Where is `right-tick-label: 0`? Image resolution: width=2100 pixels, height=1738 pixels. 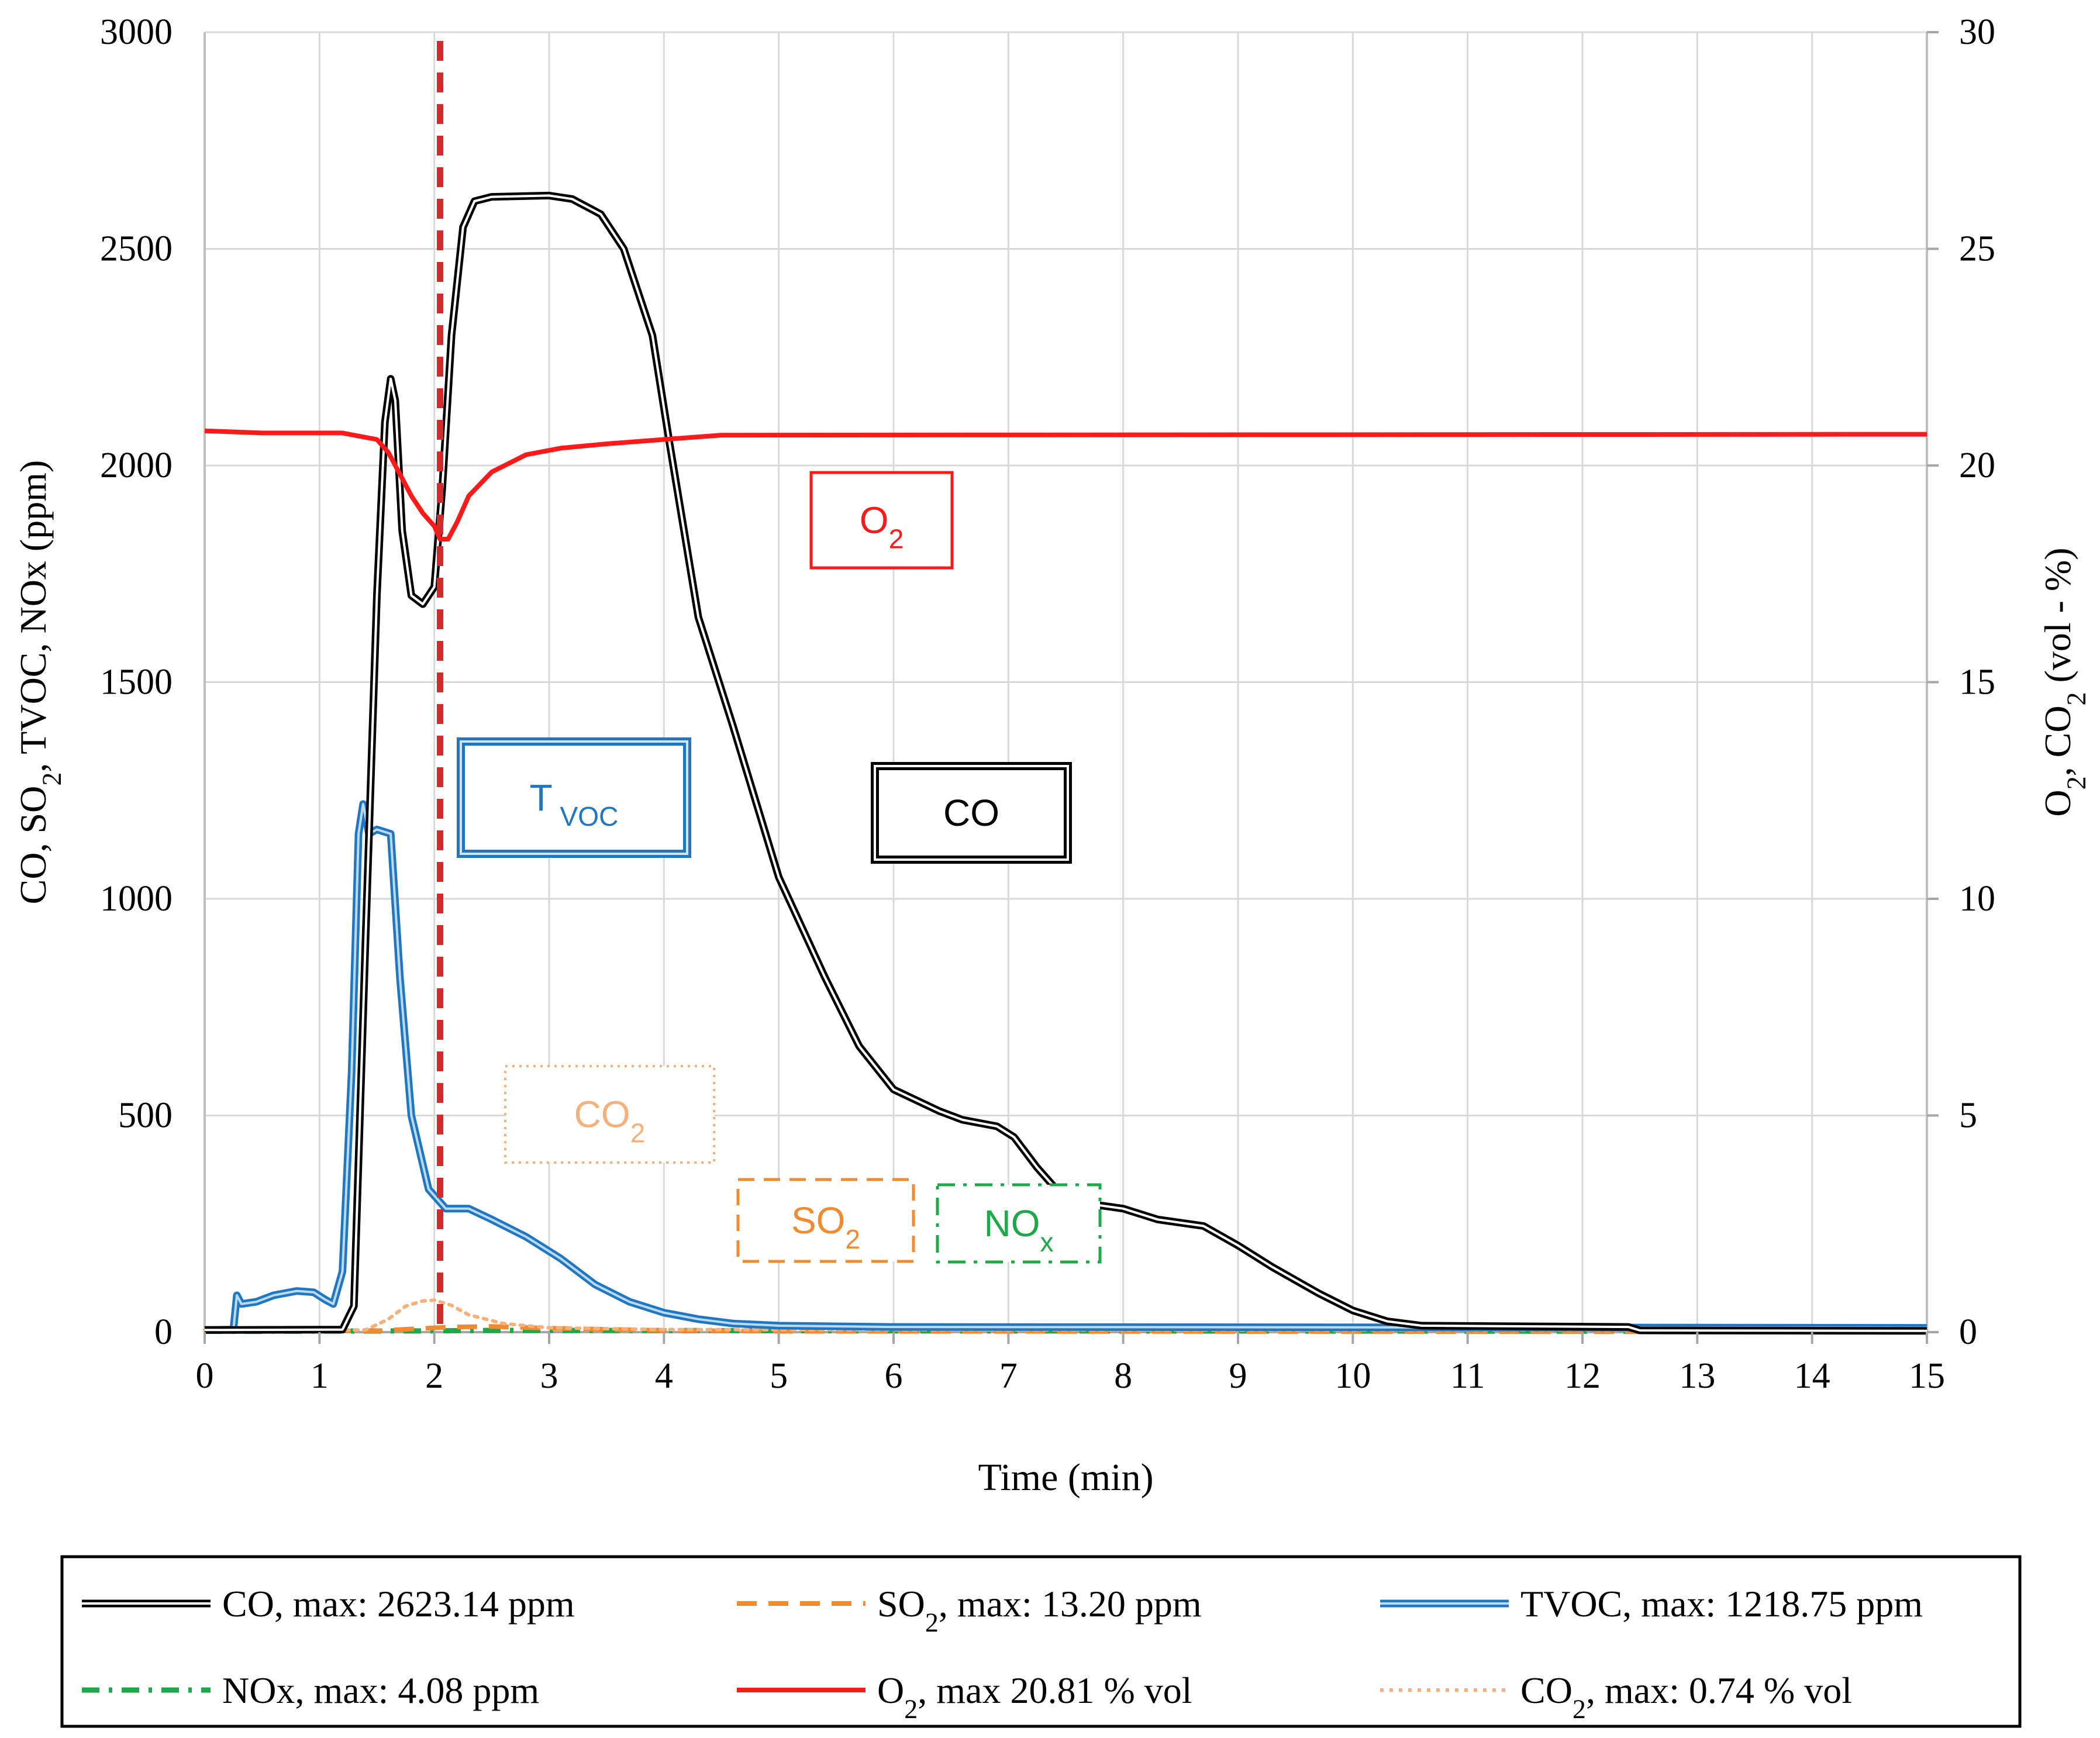
right-tick-label: 0 is located at coordinates (1968, 1332).